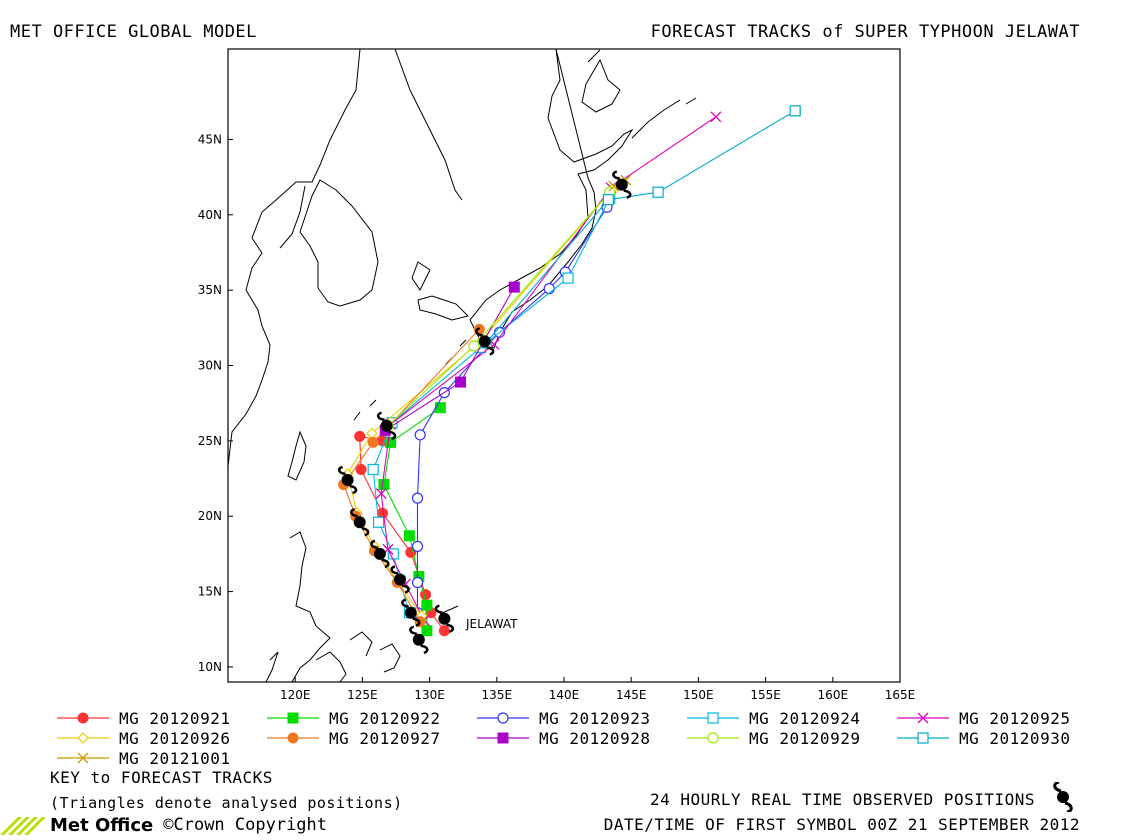 This screenshot has width=1130, height=840. Describe the element at coordinates (698, 695) in the screenshot. I see `lon-tick-label: 150E` at that location.